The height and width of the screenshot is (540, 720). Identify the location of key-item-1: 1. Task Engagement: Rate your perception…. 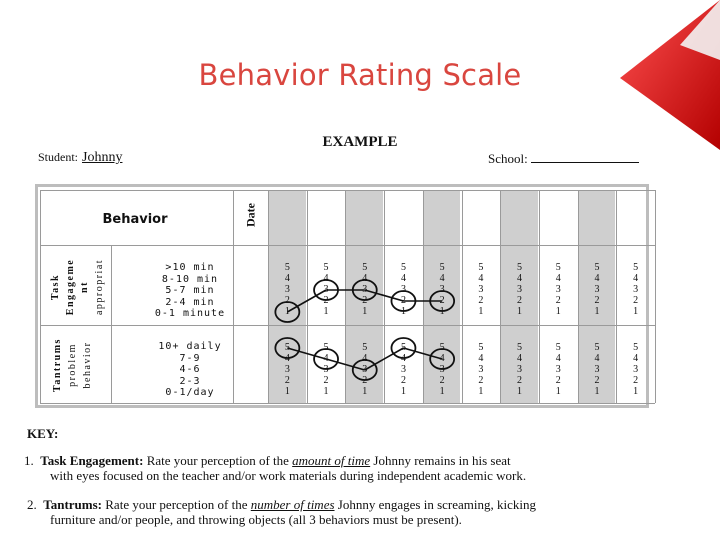
(267, 460).